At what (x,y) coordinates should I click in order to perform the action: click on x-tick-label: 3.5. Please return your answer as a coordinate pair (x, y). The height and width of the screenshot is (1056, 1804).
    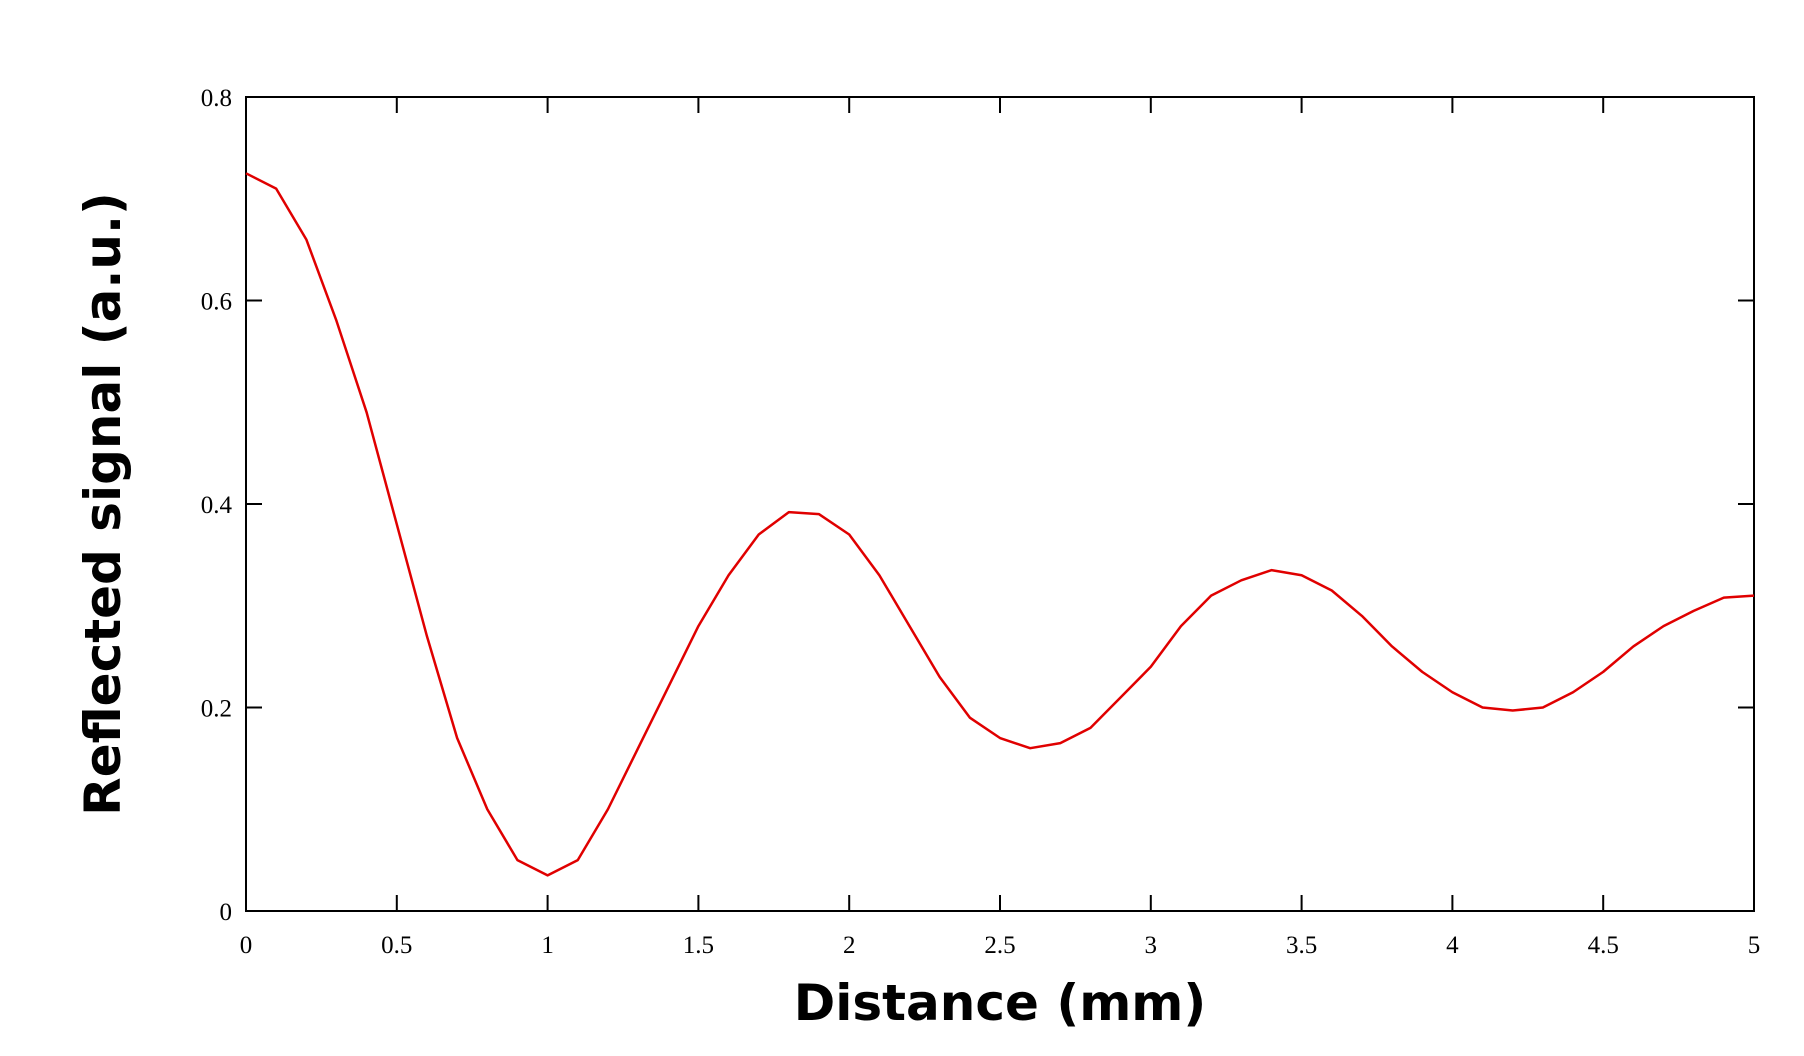
    Looking at the image, I should click on (1301, 945).